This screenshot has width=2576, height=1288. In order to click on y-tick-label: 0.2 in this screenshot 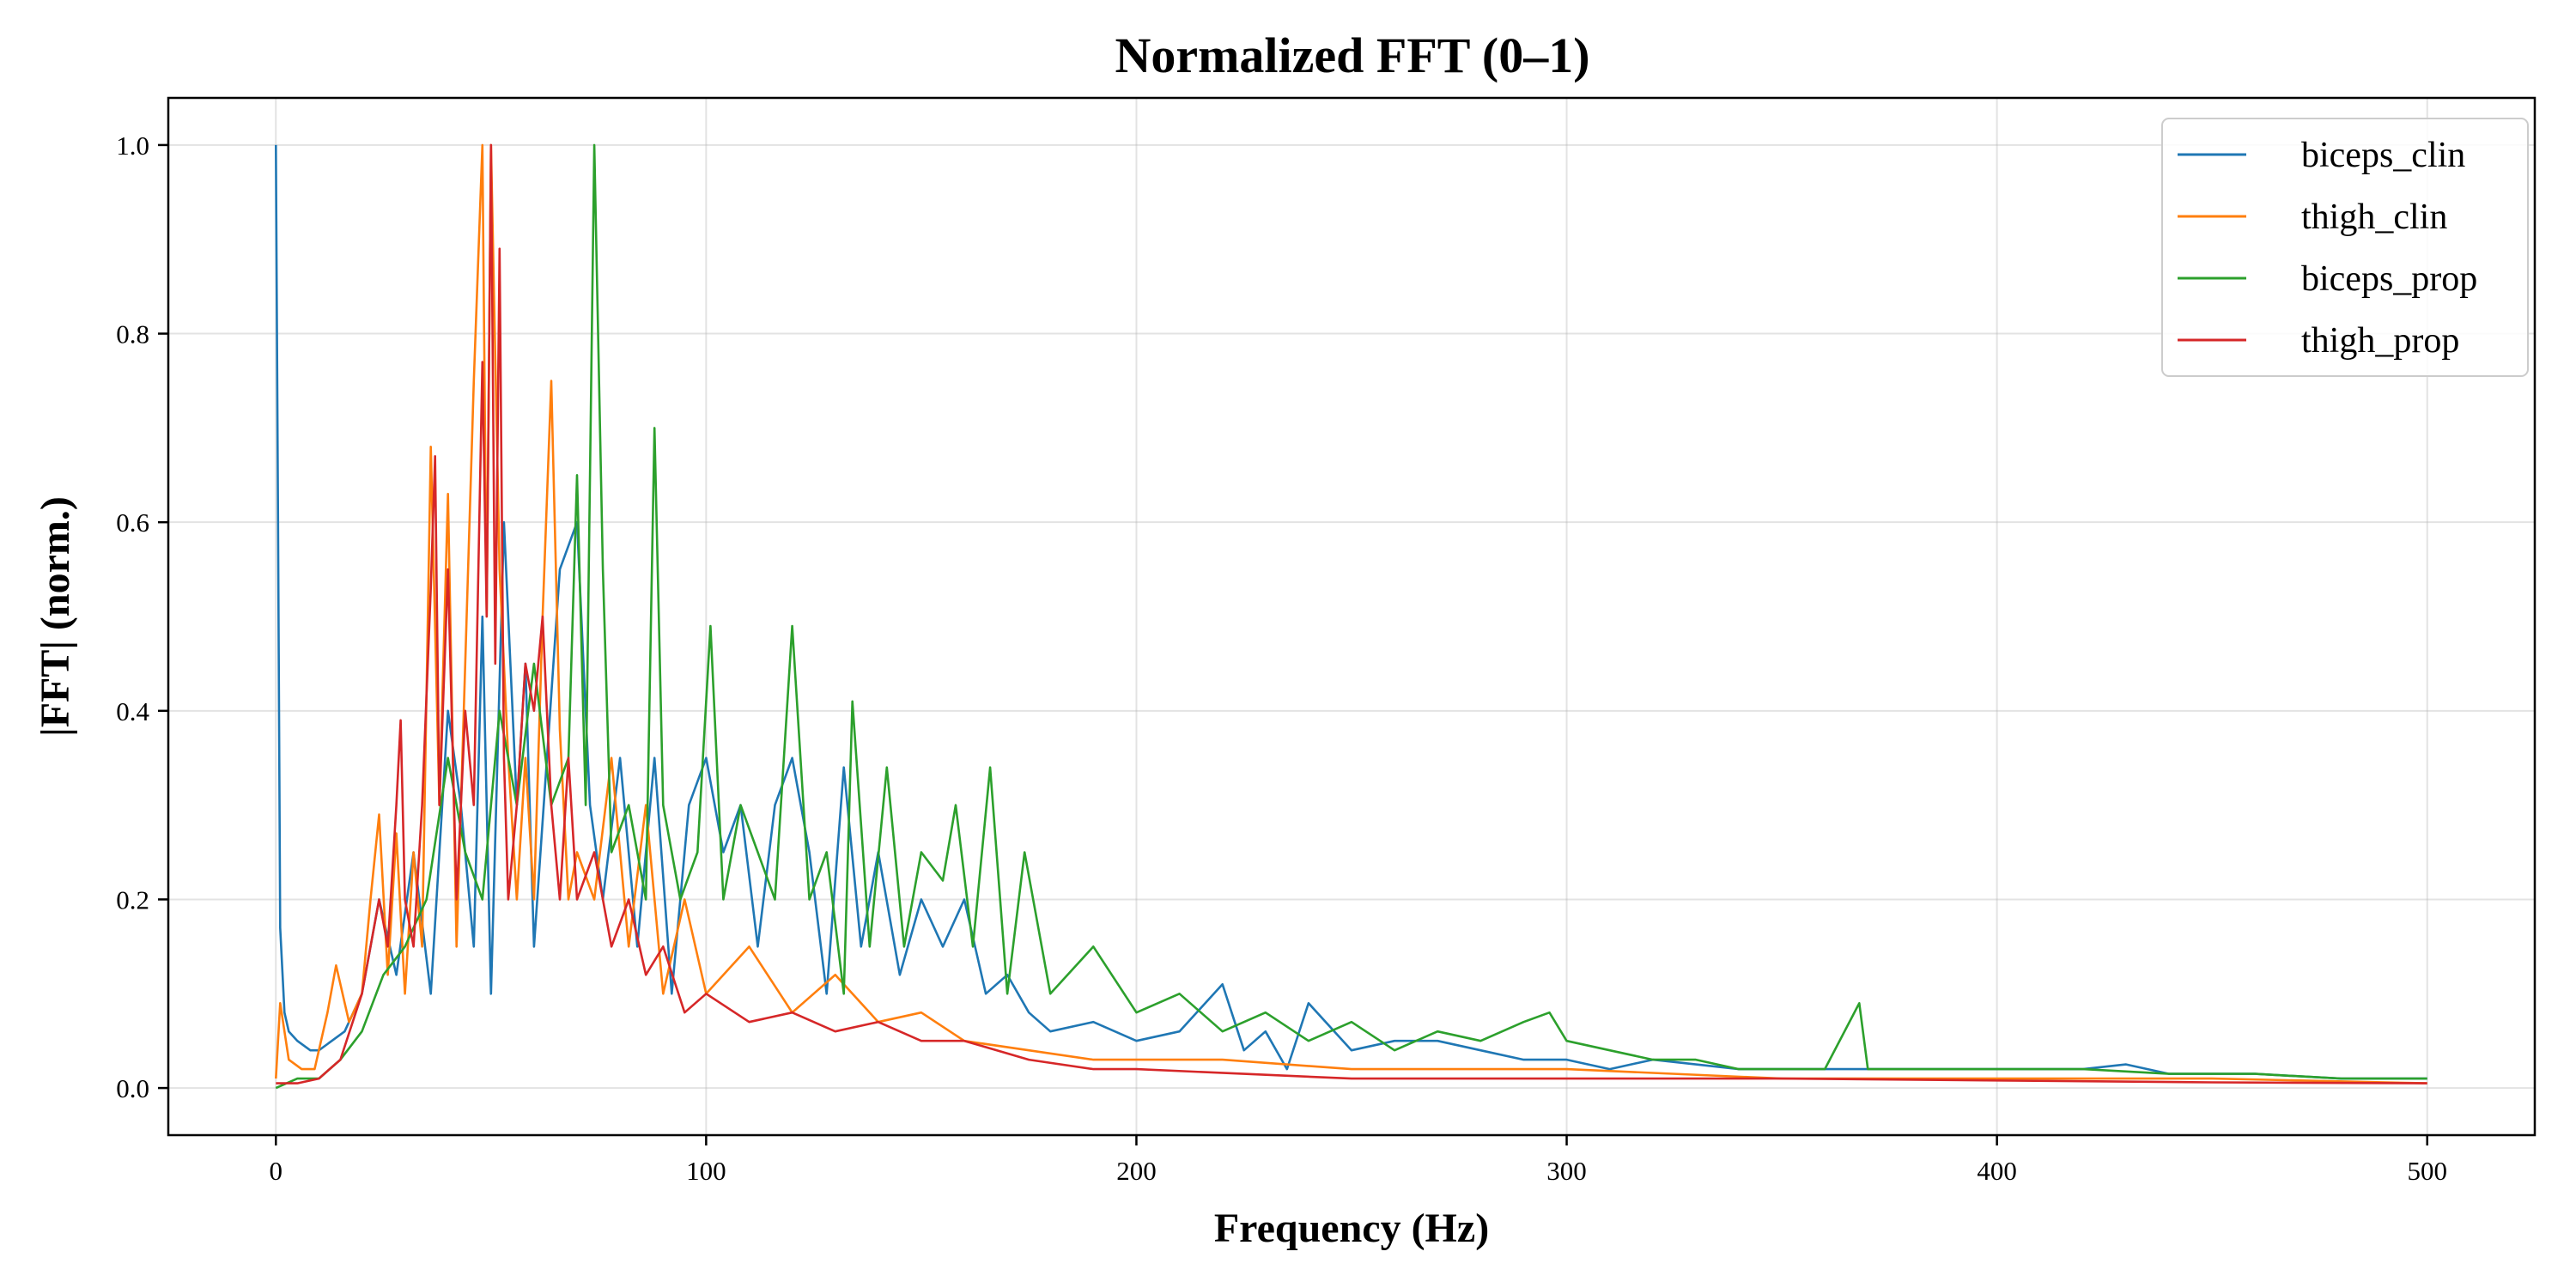, I will do `click(132, 899)`.